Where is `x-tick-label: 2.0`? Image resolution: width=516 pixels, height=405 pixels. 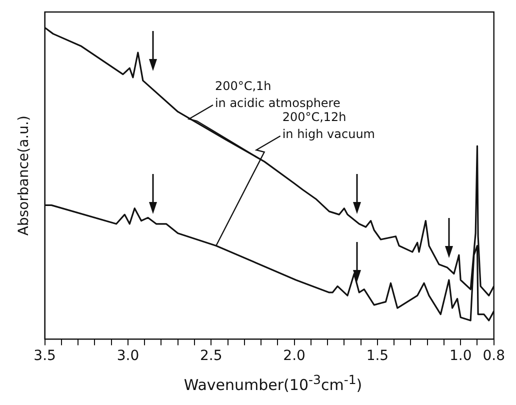 x-tick-label: 2.0 is located at coordinates (294, 356).